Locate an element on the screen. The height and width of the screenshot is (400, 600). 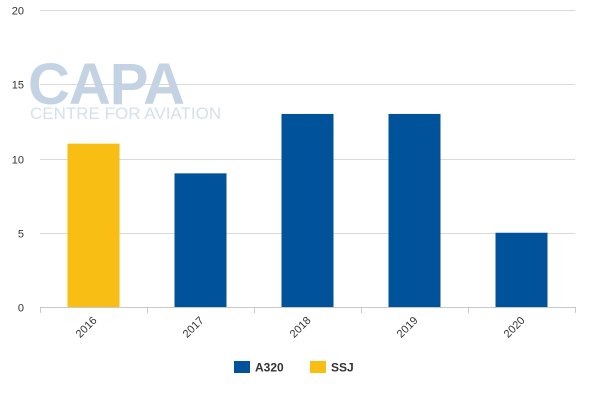
legend-label: SSJ is located at coordinates (342, 368).